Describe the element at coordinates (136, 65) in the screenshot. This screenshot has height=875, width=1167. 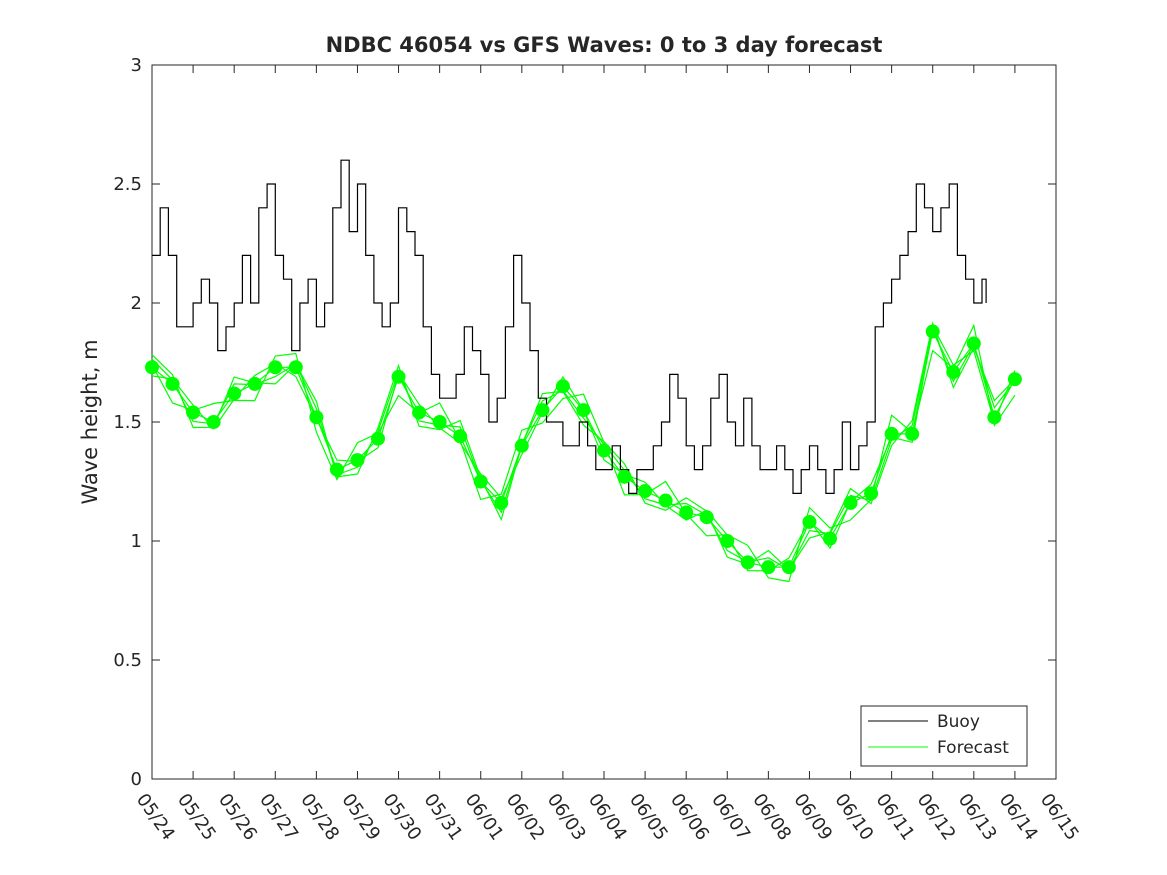
I see `y-tick-label: 3` at that location.